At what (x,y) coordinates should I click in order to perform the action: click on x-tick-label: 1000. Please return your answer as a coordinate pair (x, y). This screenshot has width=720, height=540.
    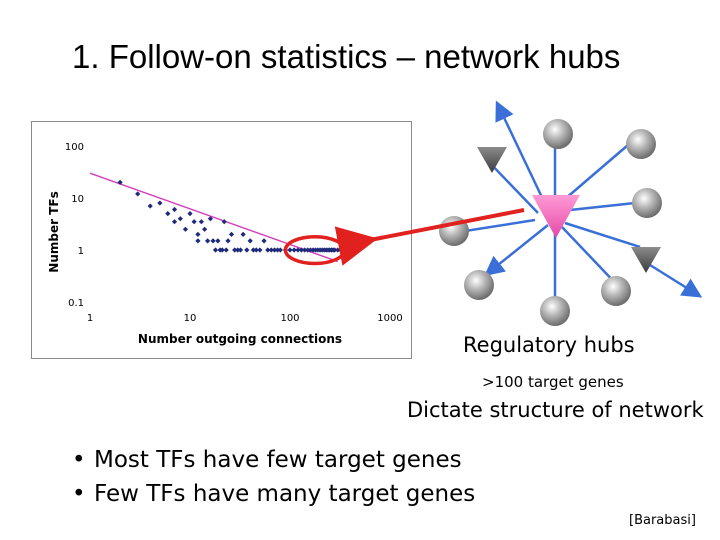
    Looking at the image, I should click on (389, 318).